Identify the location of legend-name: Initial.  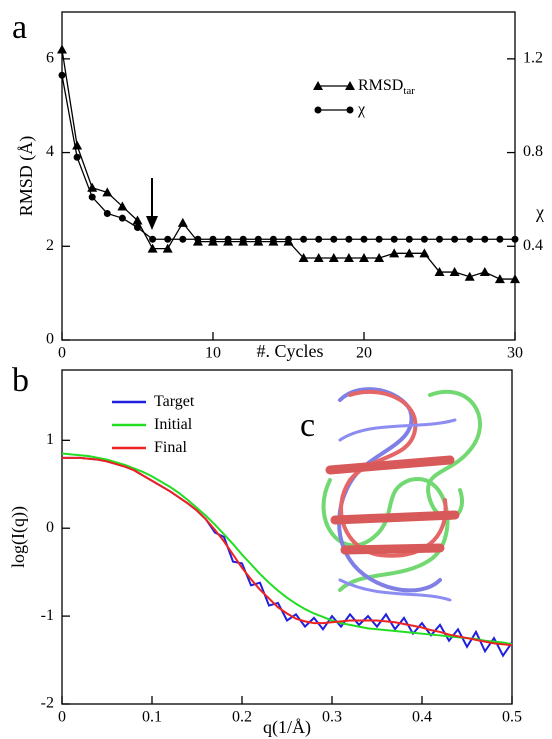
(173, 424).